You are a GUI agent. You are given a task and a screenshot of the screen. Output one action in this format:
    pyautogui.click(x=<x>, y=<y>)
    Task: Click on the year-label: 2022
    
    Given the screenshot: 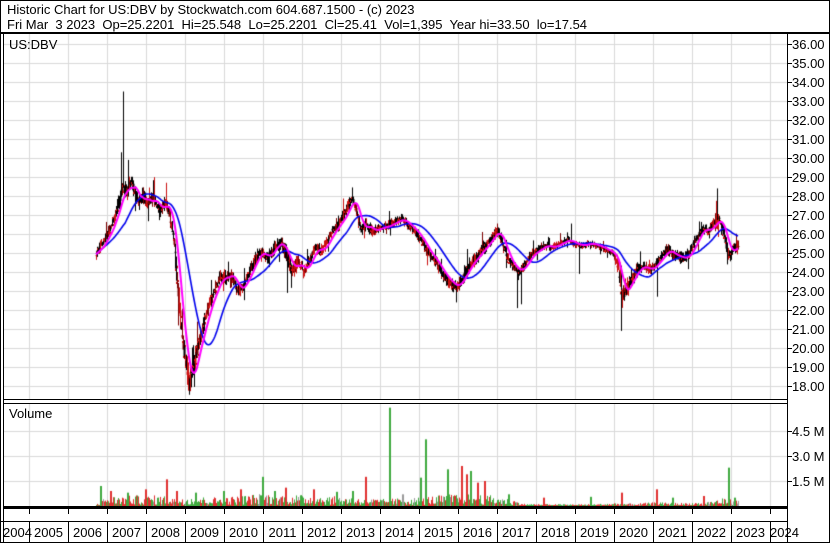 What is the action you would take?
    pyautogui.click(x=711, y=532)
    